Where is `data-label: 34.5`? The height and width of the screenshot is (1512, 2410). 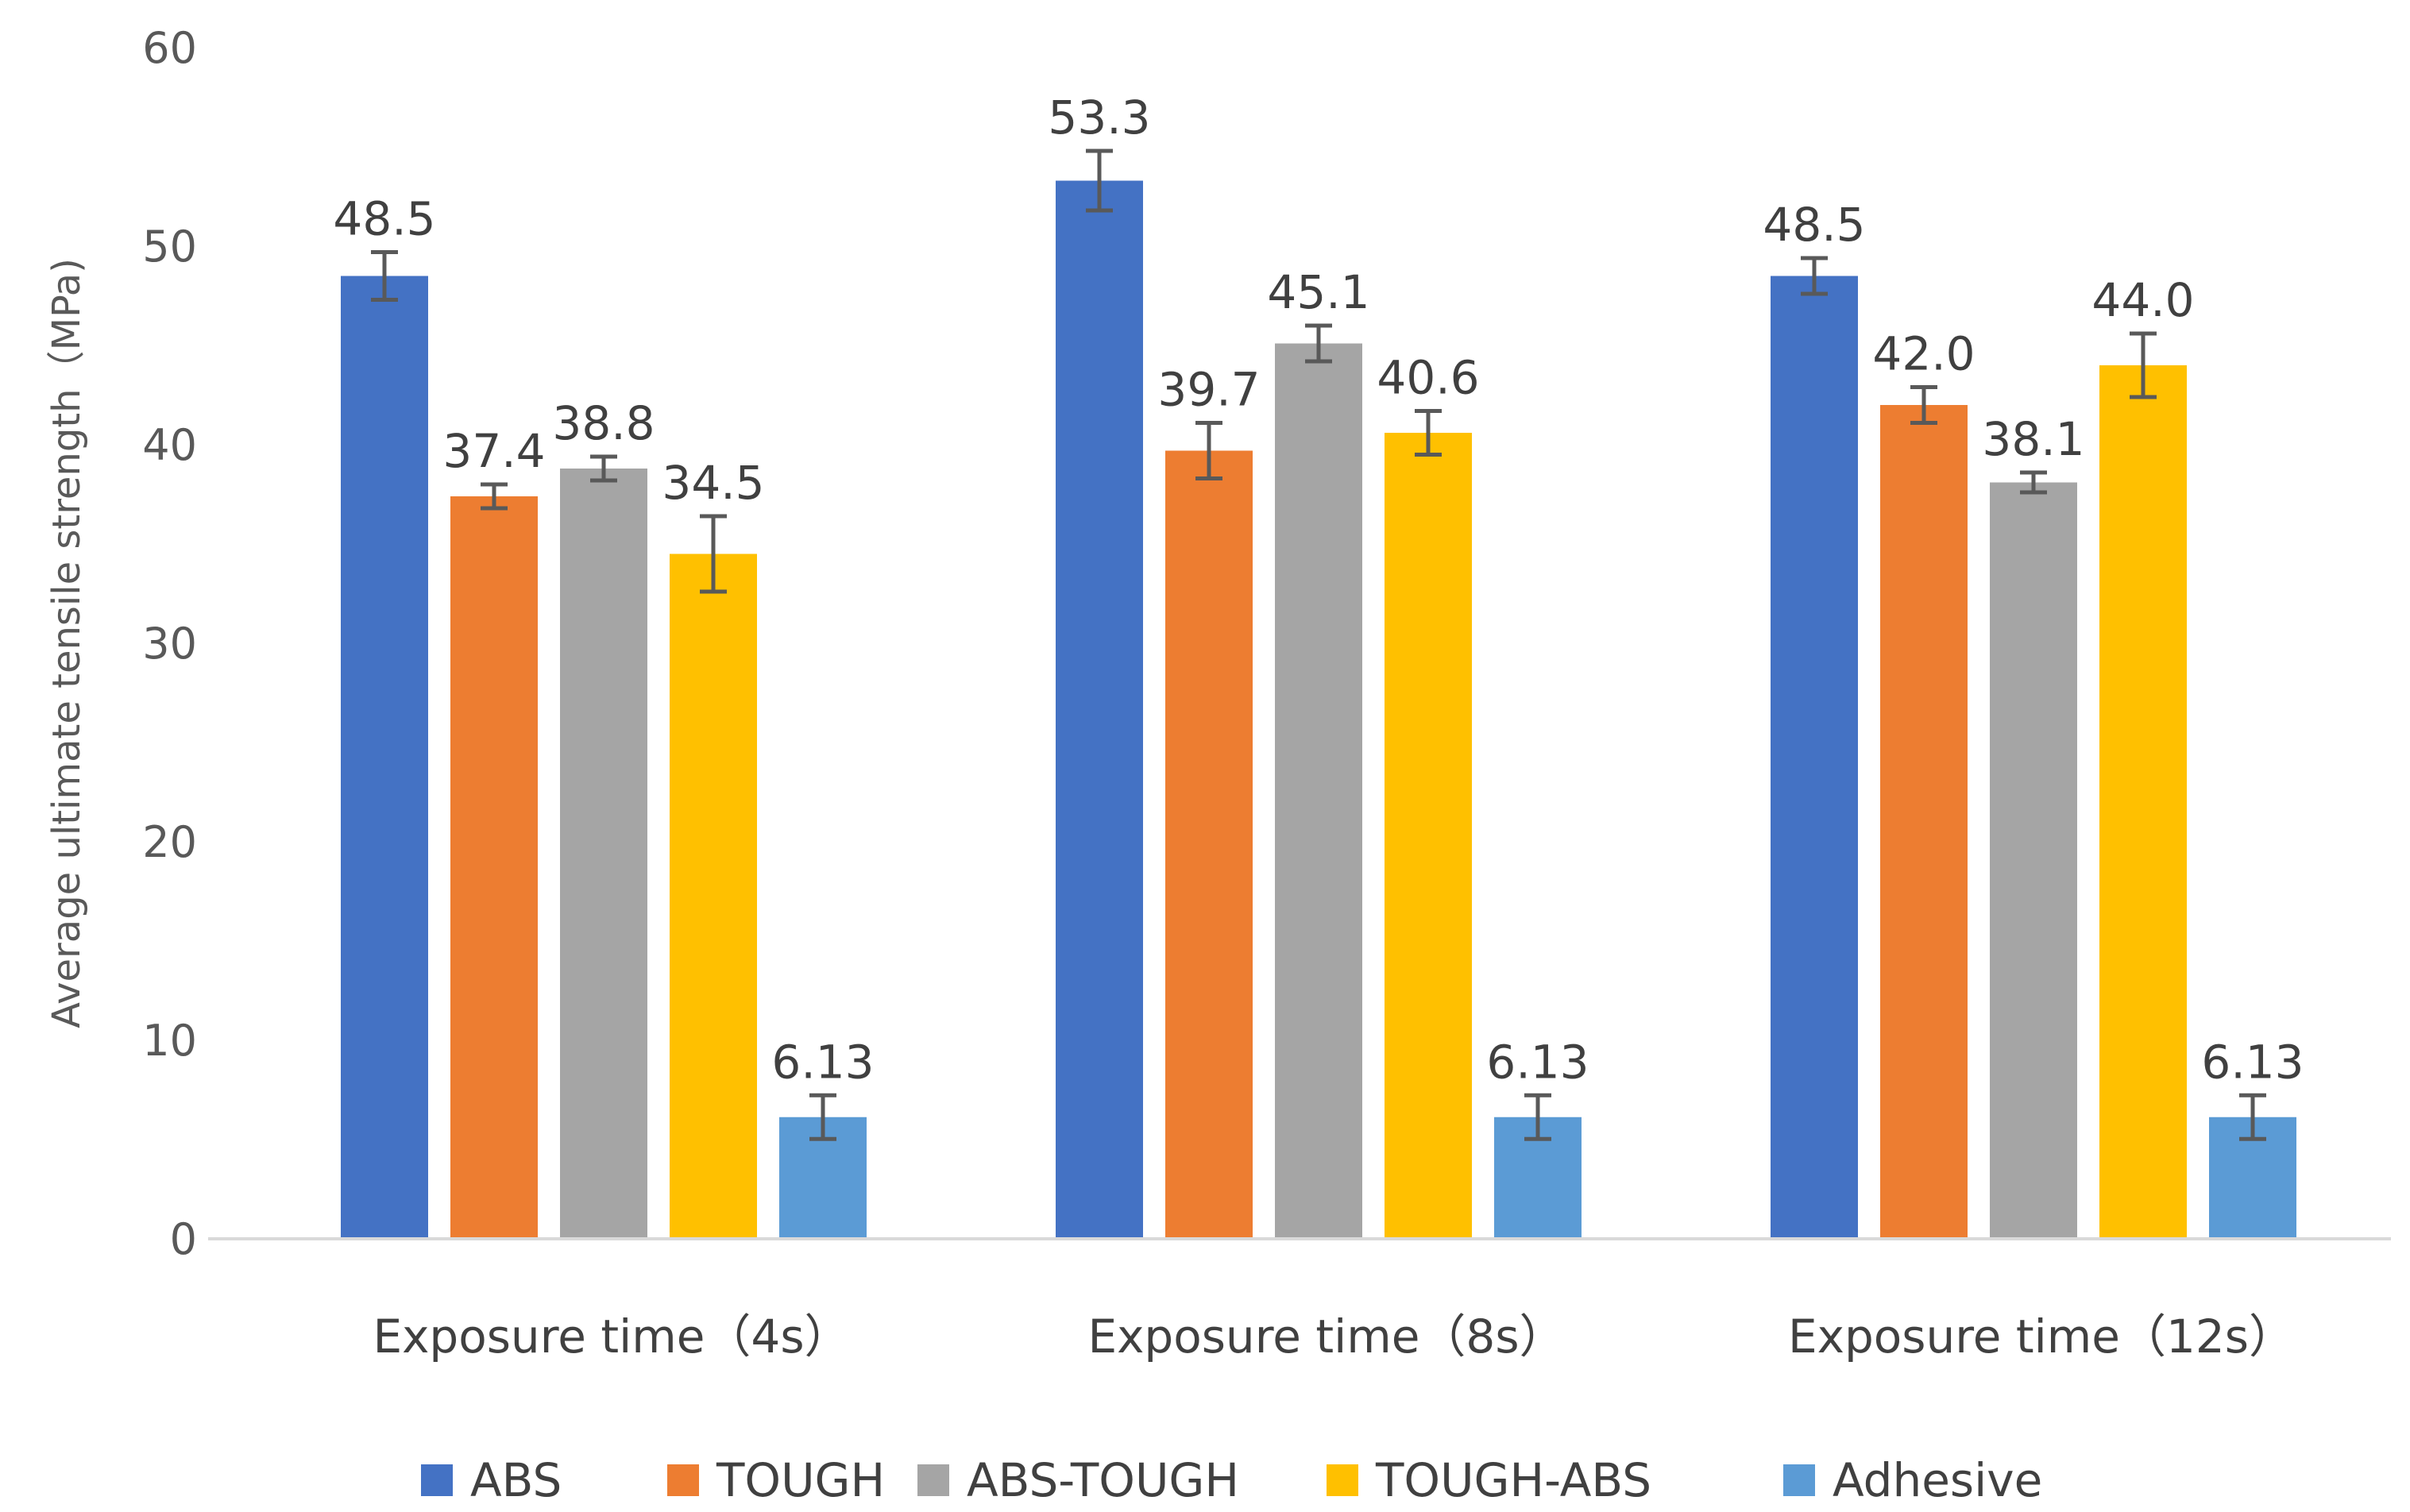
data-label: 34.5 is located at coordinates (713, 483).